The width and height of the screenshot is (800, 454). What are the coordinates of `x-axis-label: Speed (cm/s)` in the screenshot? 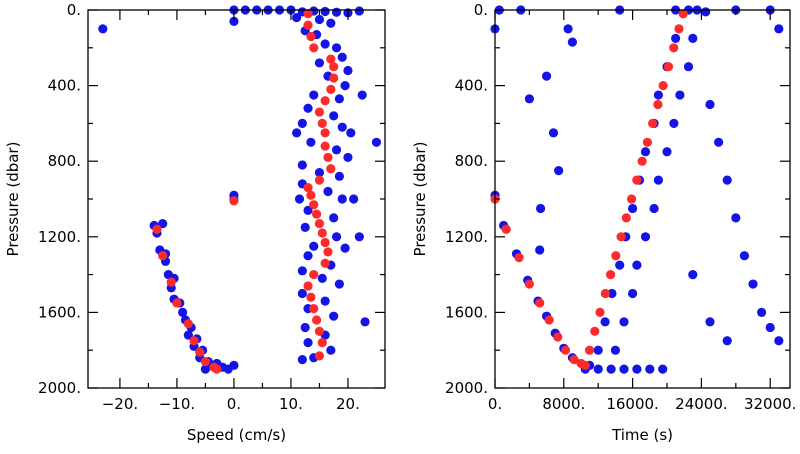 It's located at (236, 435).